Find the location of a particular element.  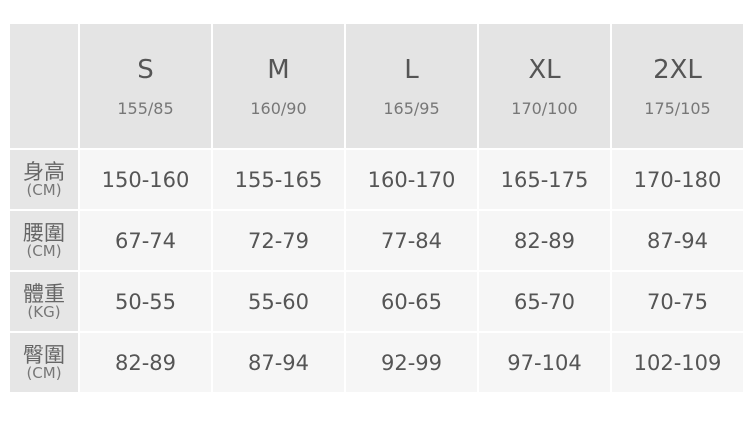

table-cell: 165-175 is located at coordinates (544, 179).